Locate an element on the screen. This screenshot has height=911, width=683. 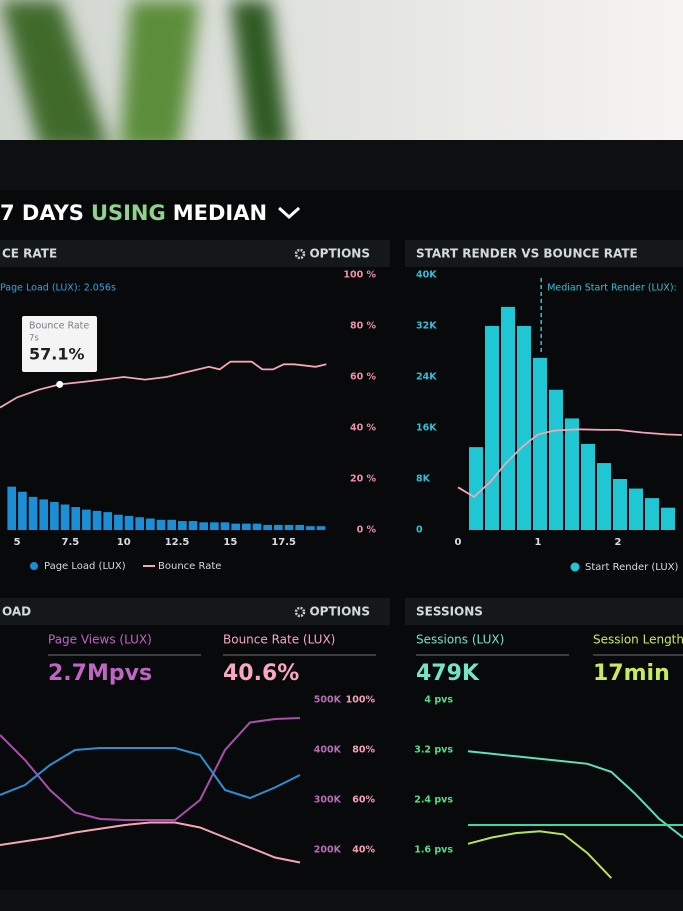
y-tick-label: 4 pvs is located at coordinates (438, 700).